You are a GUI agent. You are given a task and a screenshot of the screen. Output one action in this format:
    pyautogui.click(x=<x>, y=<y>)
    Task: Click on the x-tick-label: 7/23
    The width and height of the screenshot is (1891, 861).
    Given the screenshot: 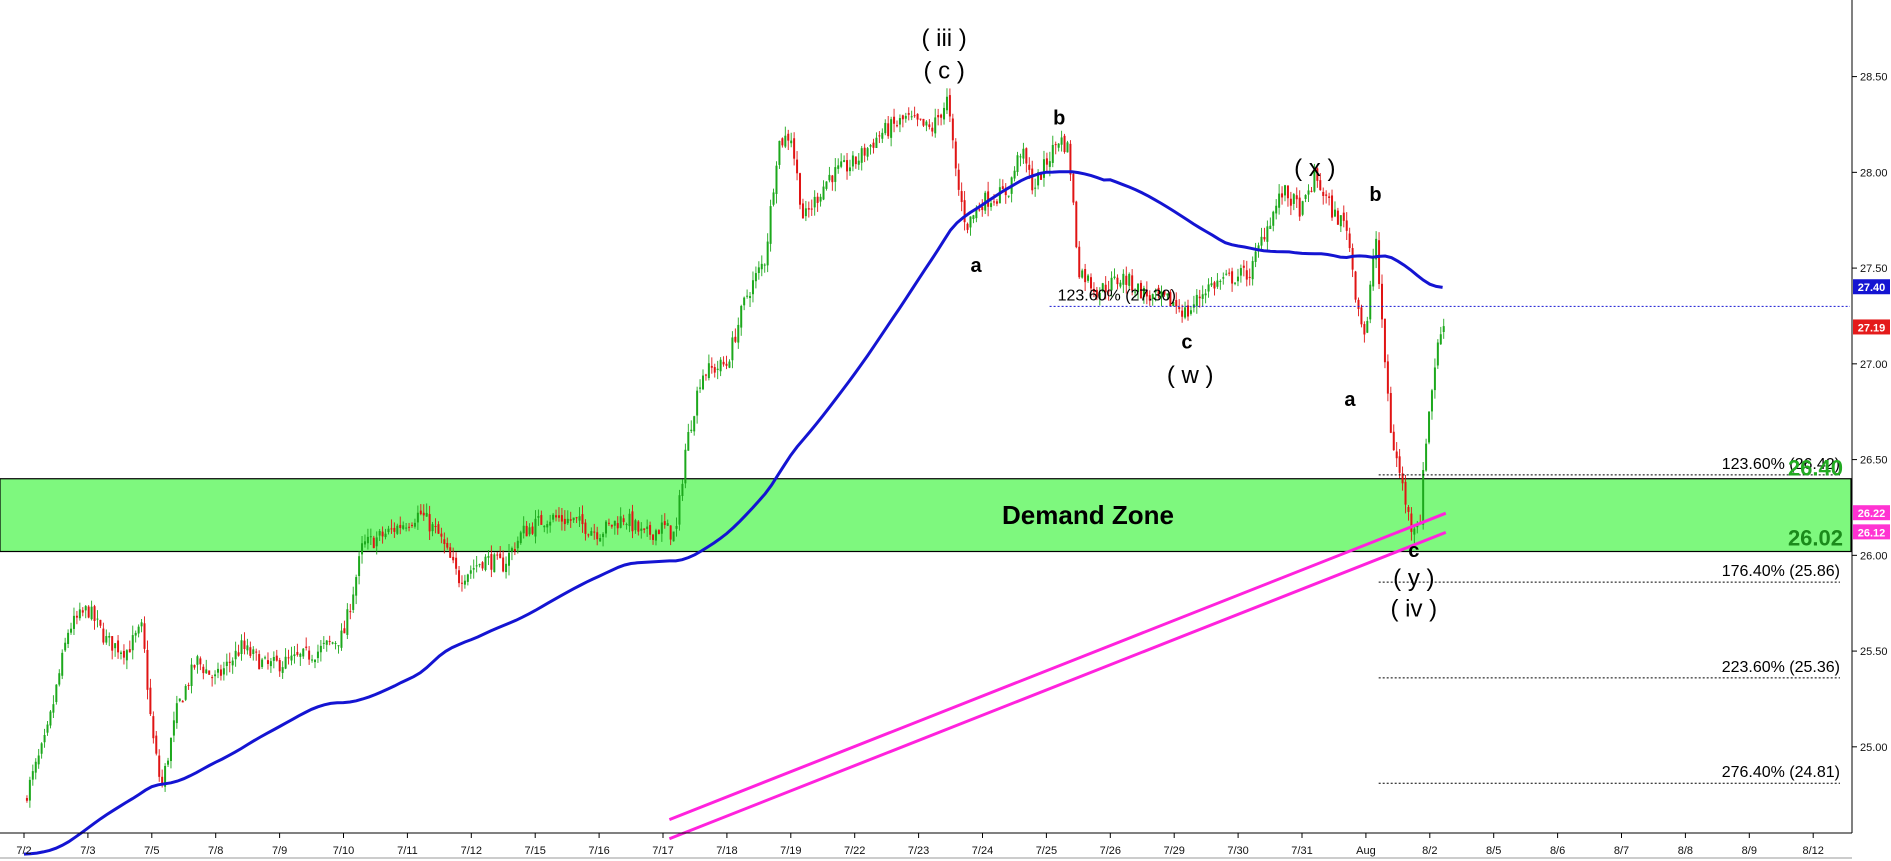 What is the action you would take?
    pyautogui.click(x=918, y=851)
    